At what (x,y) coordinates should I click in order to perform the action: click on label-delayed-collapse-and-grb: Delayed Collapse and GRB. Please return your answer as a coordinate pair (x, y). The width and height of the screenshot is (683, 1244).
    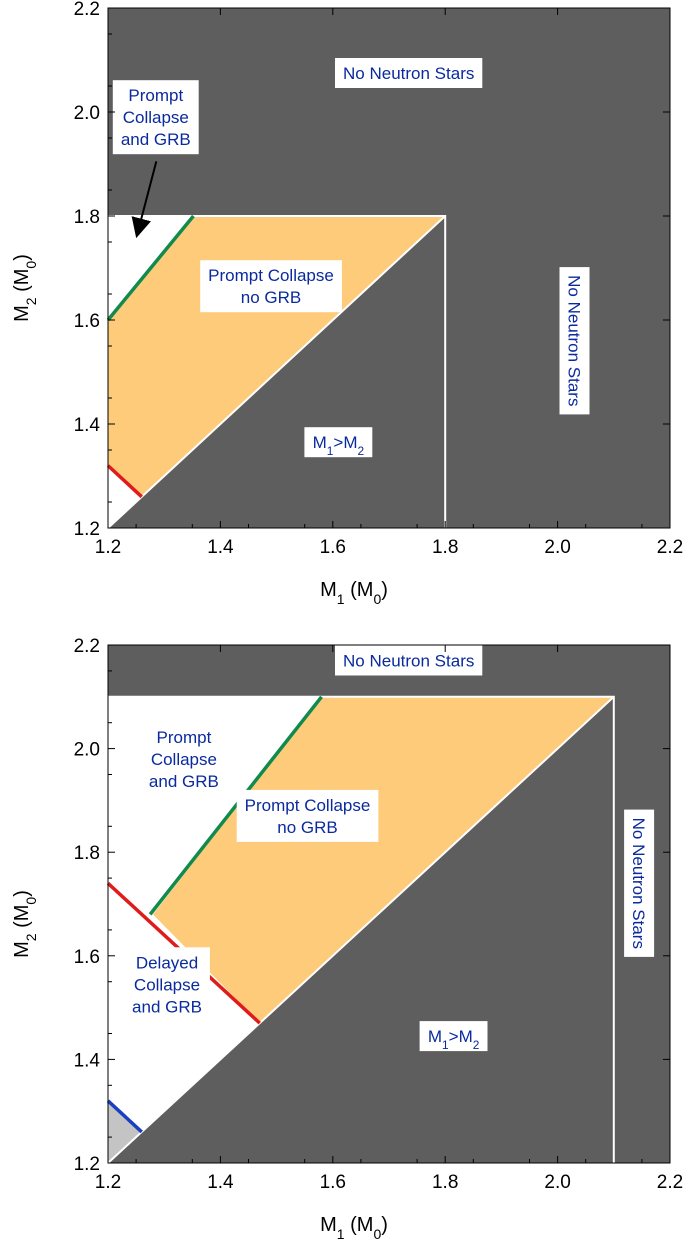
    Looking at the image, I should click on (167, 984).